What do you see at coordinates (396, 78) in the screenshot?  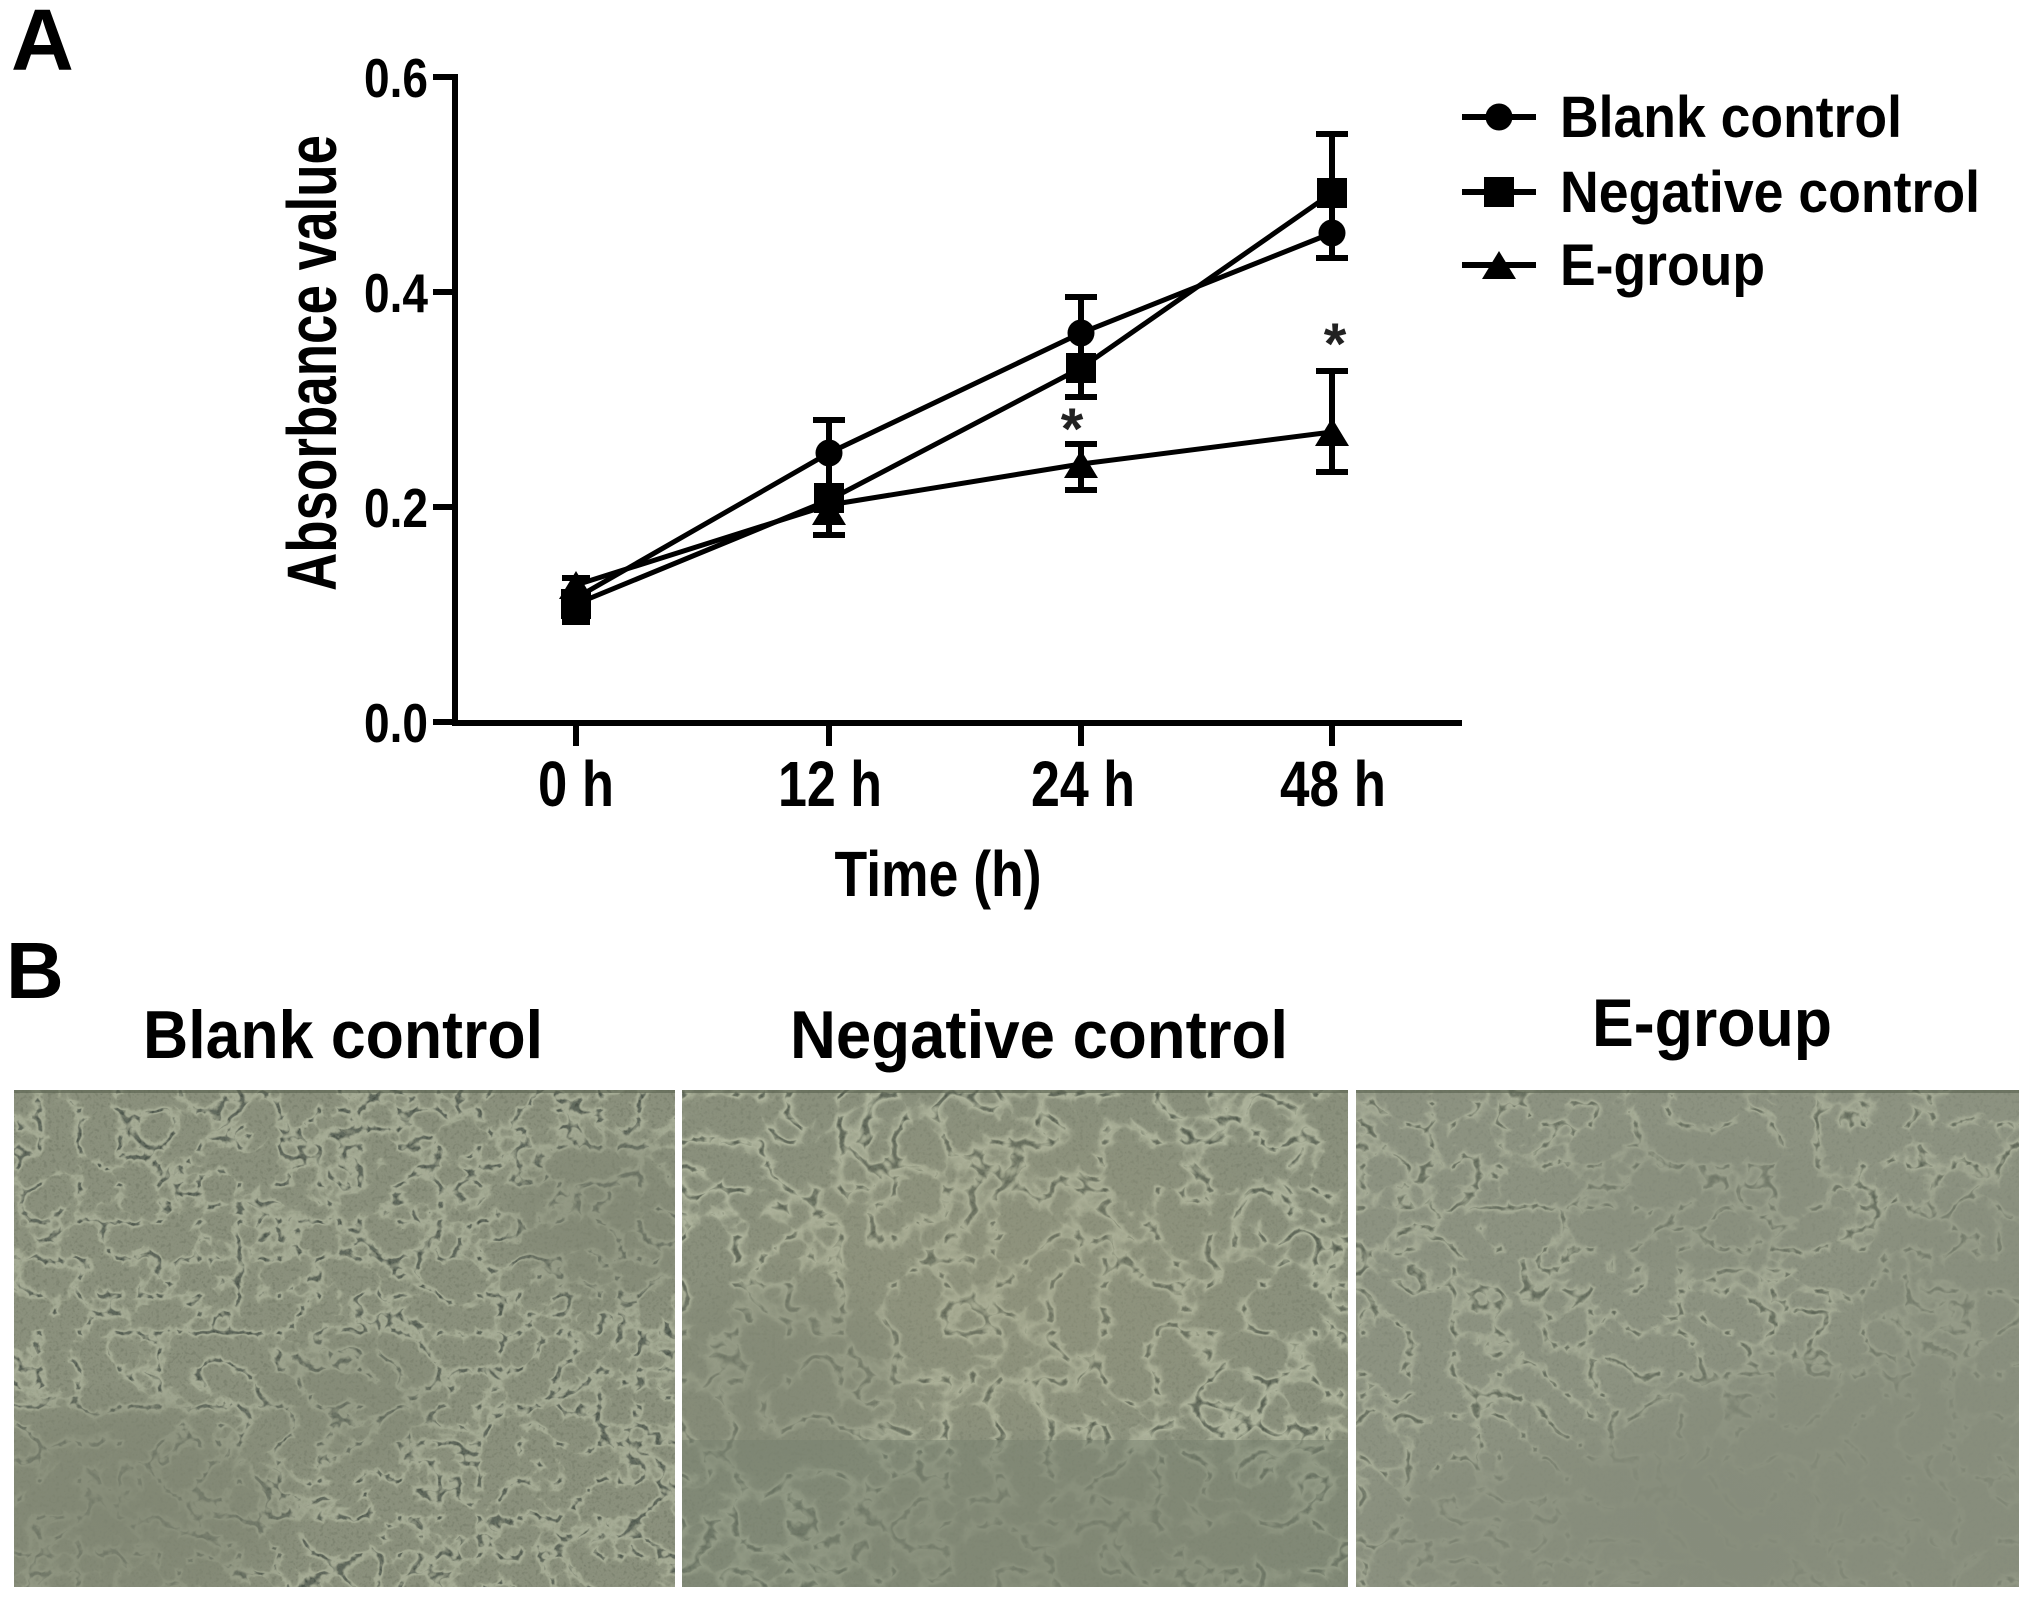 I see `svg-text: 0.6` at bounding box center [396, 78].